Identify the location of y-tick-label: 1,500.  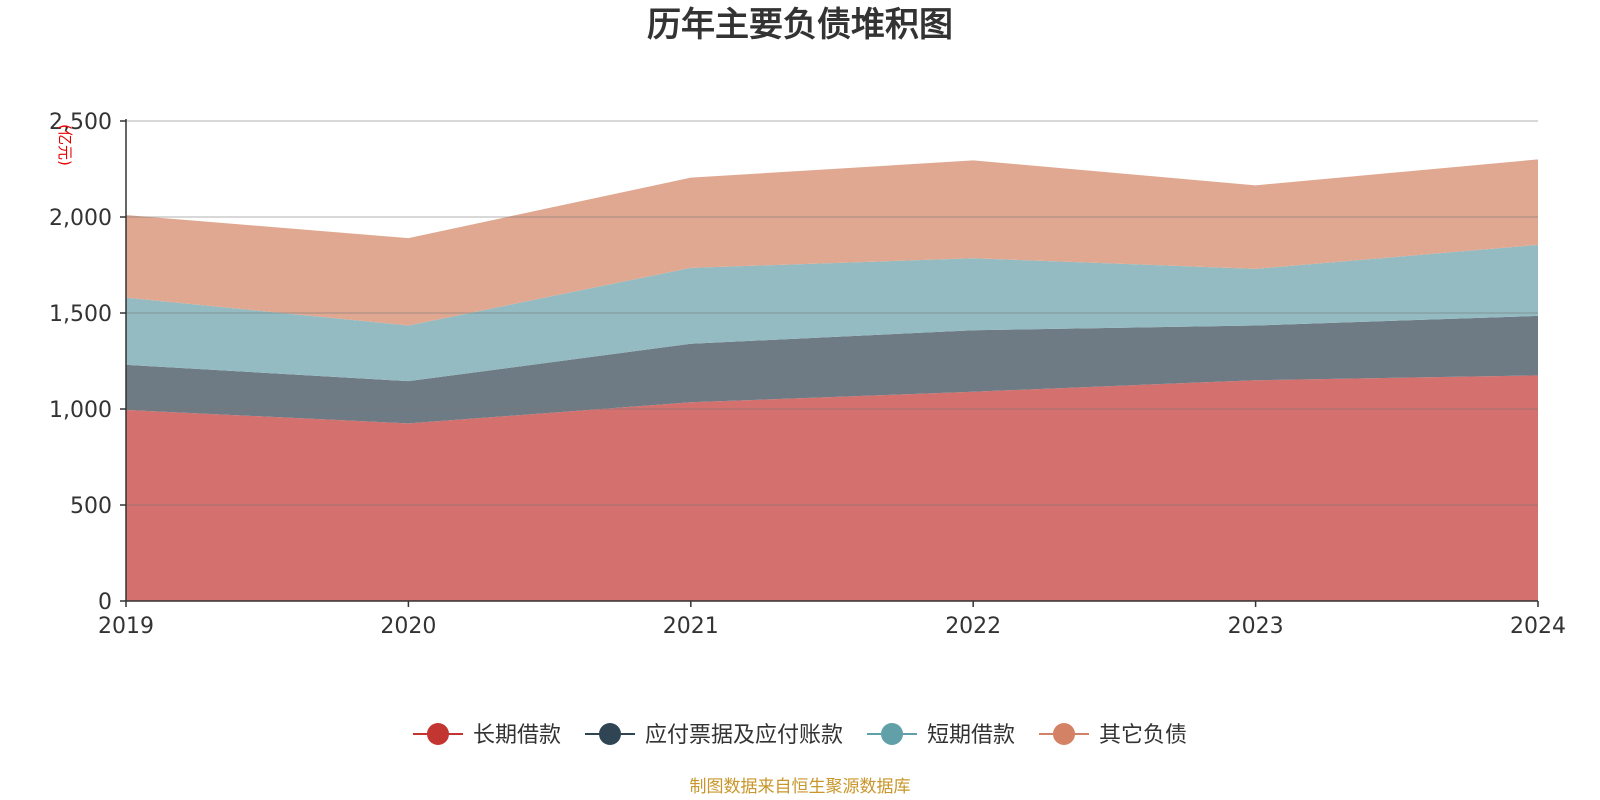
(80, 314).